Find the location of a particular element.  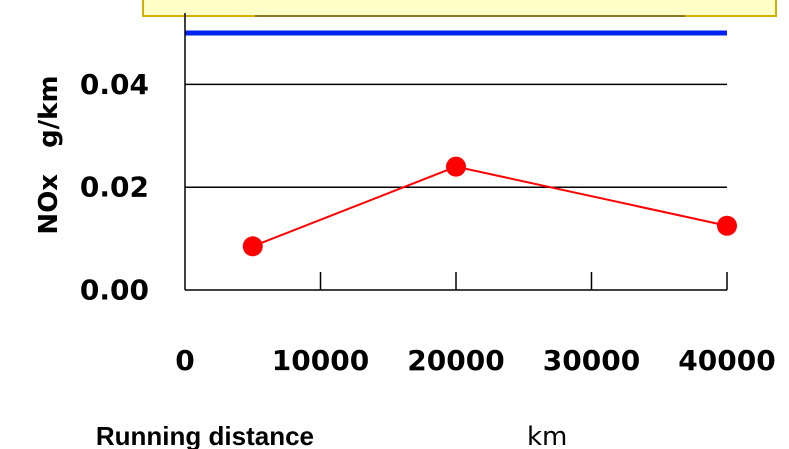

series-line is located at coordinates (490, 206).